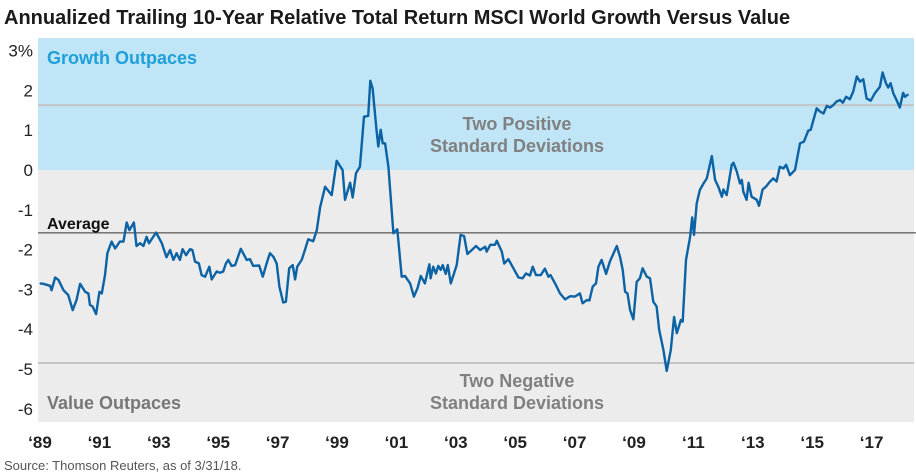 Image resolution: width=916 pixels, height=476 pixels. What do you see at coordinates (28, 90) in the screenshot?
I see `y-tick-label: 2` at bounding box center [28, 90].